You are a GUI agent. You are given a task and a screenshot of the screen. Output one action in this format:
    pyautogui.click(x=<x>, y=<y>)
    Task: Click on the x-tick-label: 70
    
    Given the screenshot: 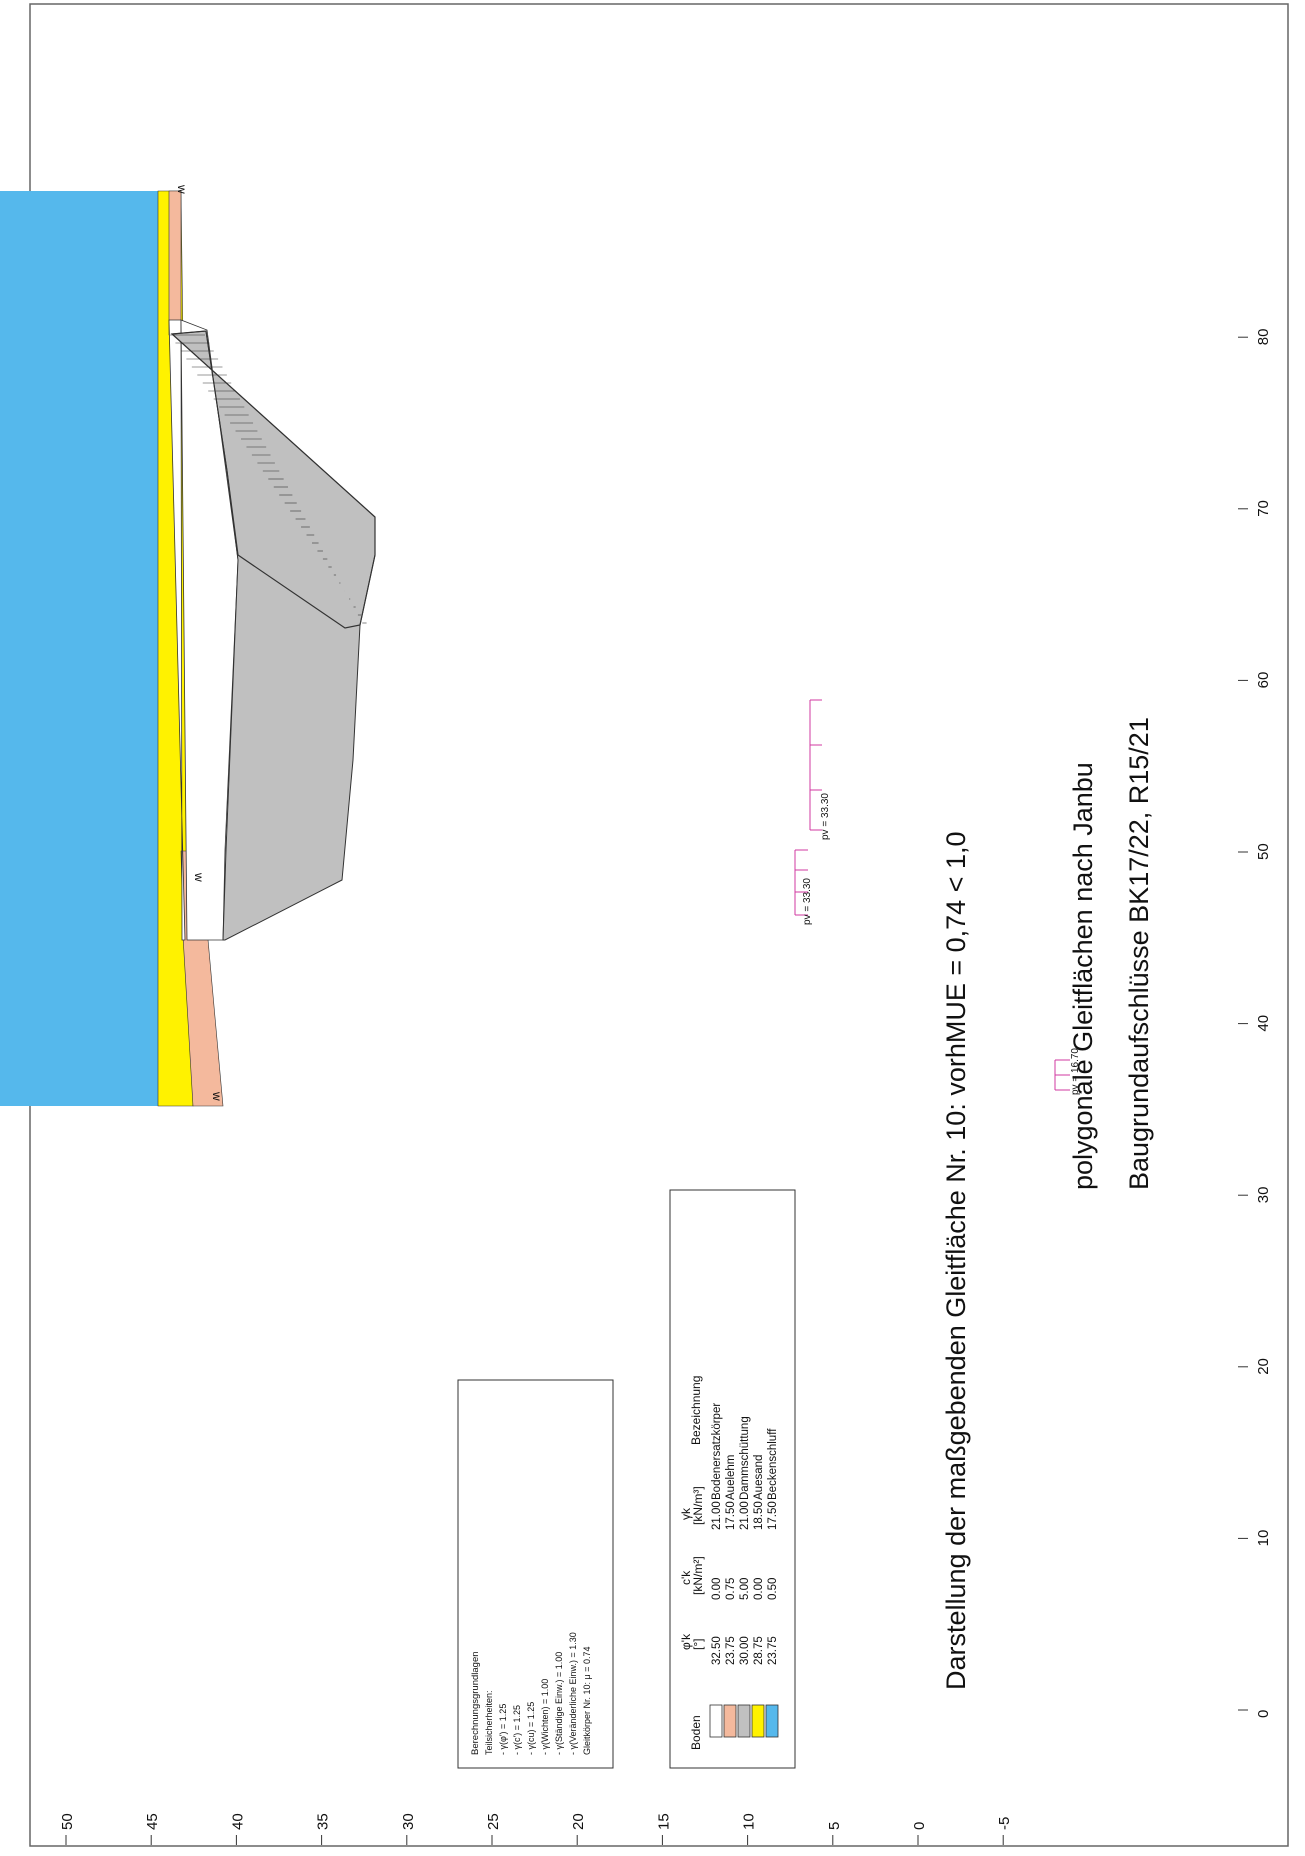 What is the action you would take?
    pyautogui.click(x=1263, y=508)
    